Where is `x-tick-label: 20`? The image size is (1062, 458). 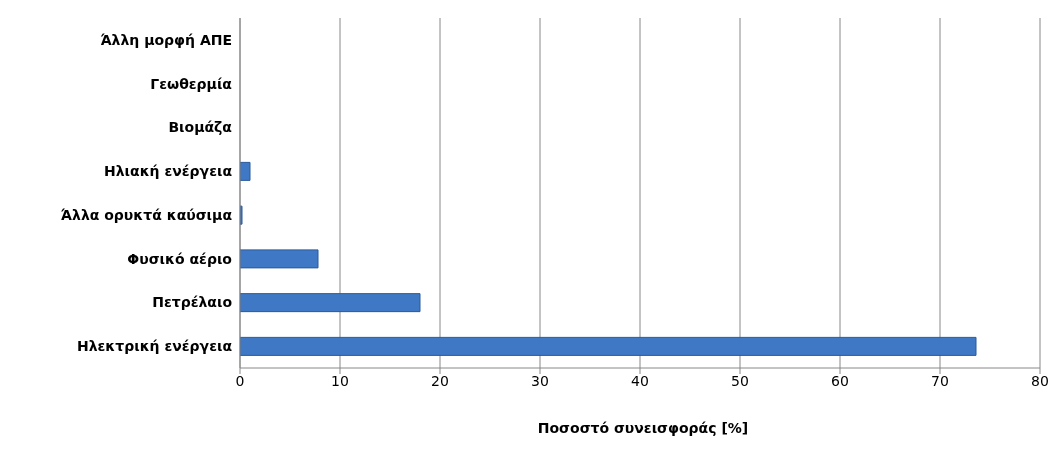 x-tick-label: 20 is located at coordinates (440, 380).